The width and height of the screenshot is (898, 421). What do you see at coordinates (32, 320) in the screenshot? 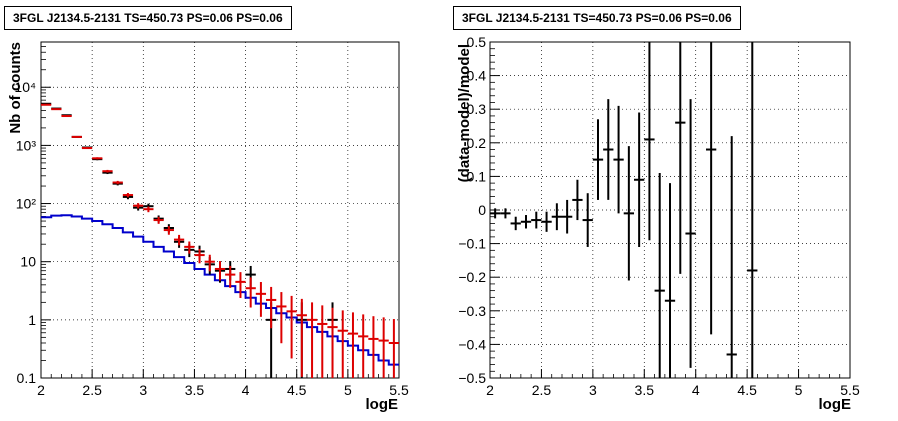
I see `y-tick-label: 1` at bounding box center [32, 320].